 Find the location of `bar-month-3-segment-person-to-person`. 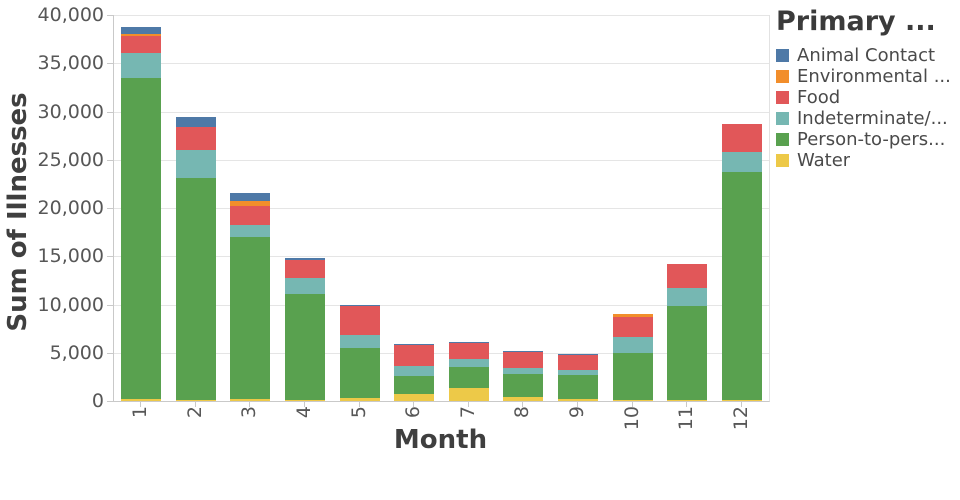

bar-month-3-segment-person-to-person is located at coordinates (250, 318).